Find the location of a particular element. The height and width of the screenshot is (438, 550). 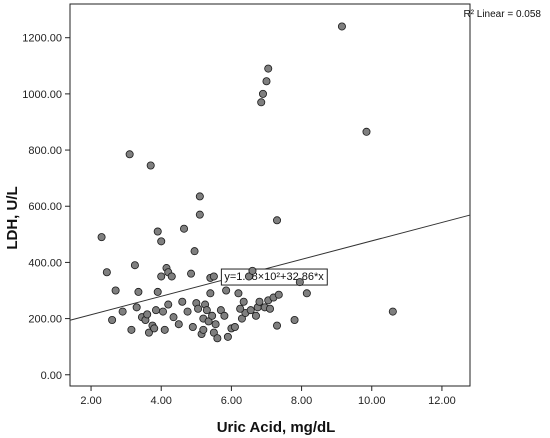

x-axis-title: Uric Acid, mg/dL is located at coordinates (276, 427).